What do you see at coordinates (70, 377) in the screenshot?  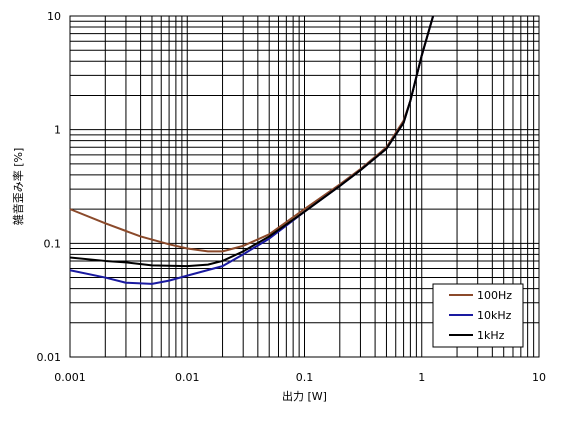 I see `x-tick-label: 0.001` at bounding box center [70, 377].